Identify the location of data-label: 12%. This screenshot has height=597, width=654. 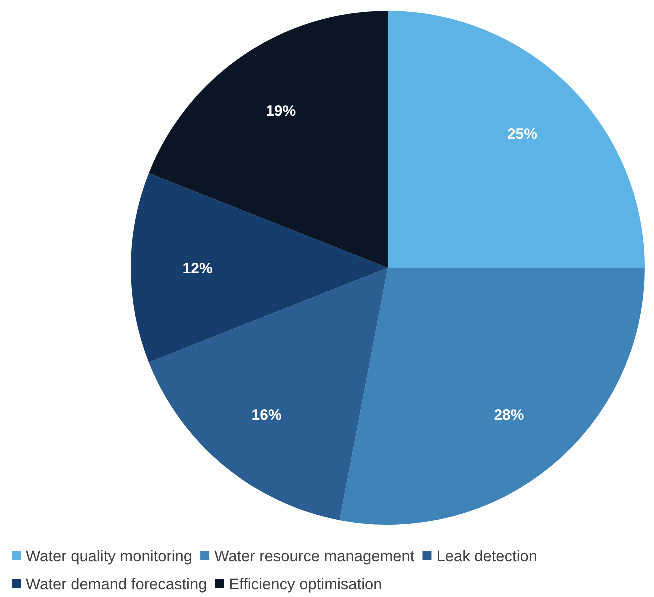
(197, 269).